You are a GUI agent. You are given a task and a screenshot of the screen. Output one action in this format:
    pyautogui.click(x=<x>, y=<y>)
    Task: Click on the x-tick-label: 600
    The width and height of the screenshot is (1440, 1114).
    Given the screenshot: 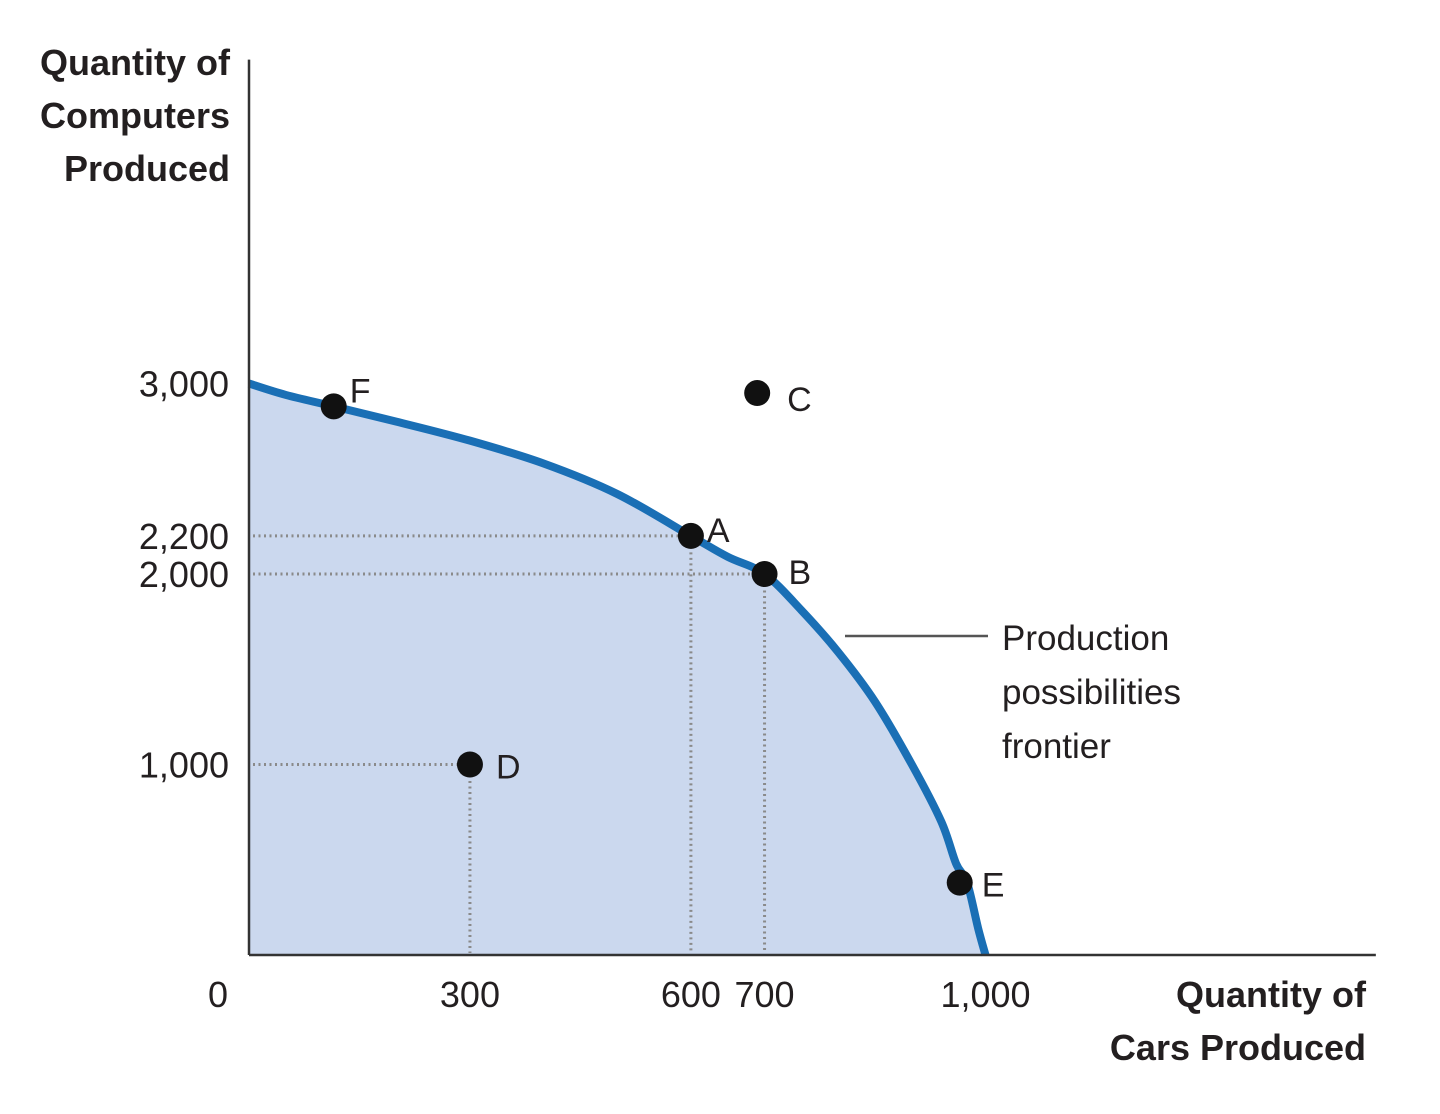 What is the action you would take?
    pyautogui.click(x=691, y=994)
    